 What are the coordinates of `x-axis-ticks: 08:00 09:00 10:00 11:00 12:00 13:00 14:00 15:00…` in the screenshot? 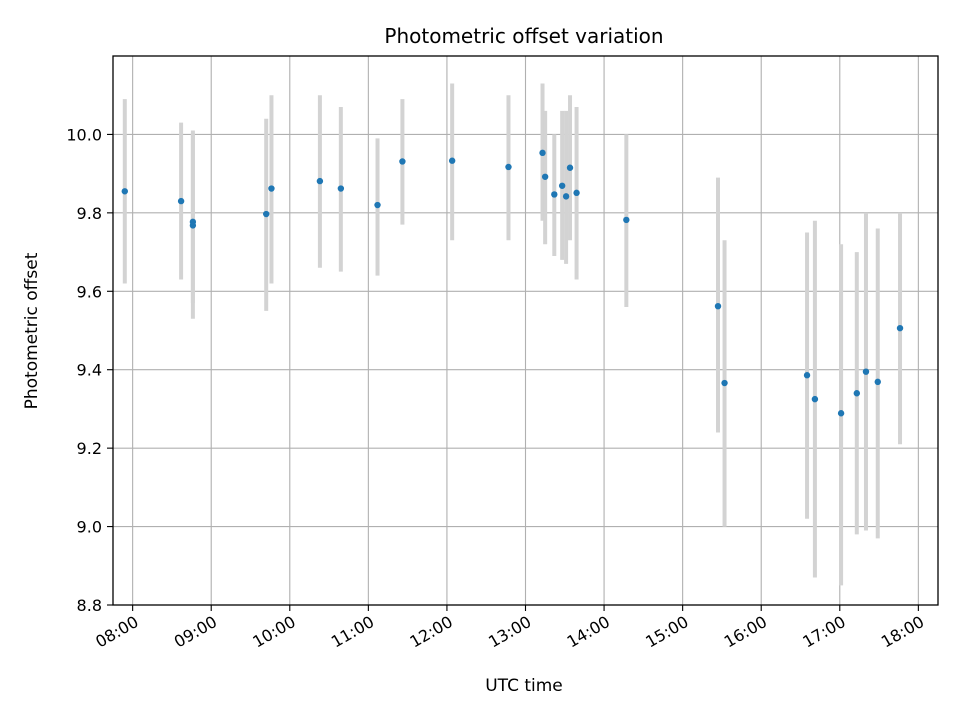 It's located at (509, 628).